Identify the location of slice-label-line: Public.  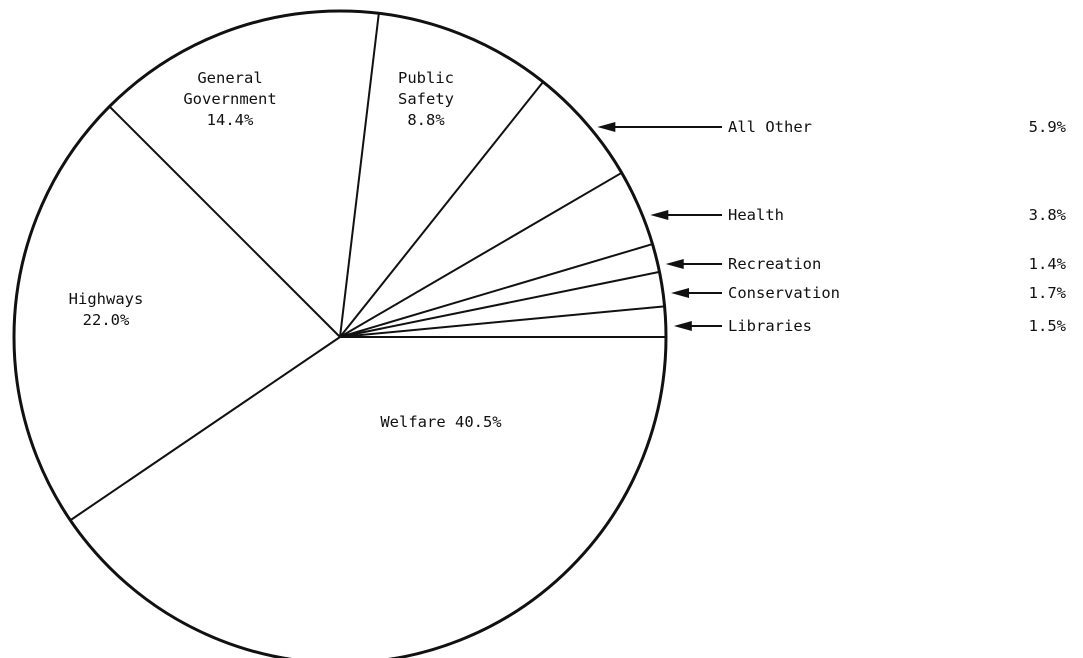
(426, 78).